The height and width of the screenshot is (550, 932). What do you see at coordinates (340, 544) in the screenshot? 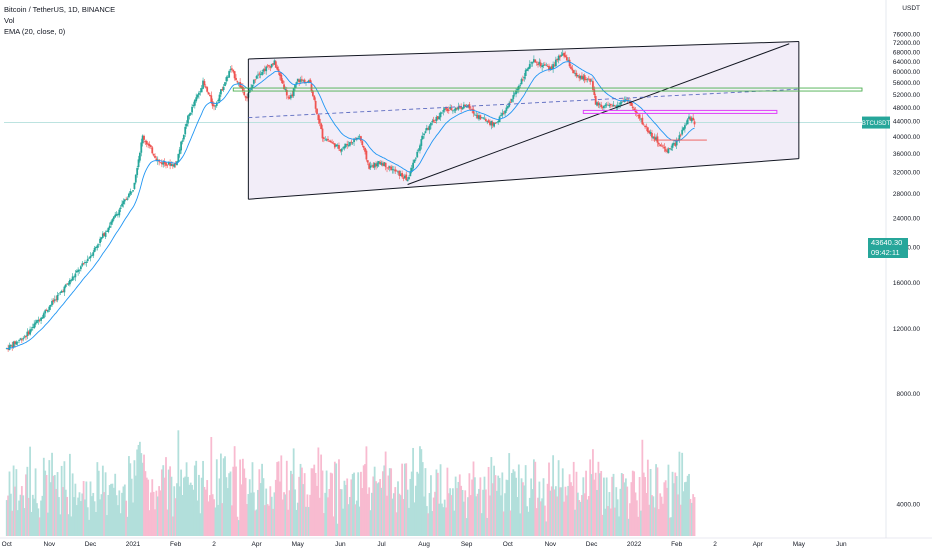
I see `x-tick-label: Jun` at bounding box center [340, 544].